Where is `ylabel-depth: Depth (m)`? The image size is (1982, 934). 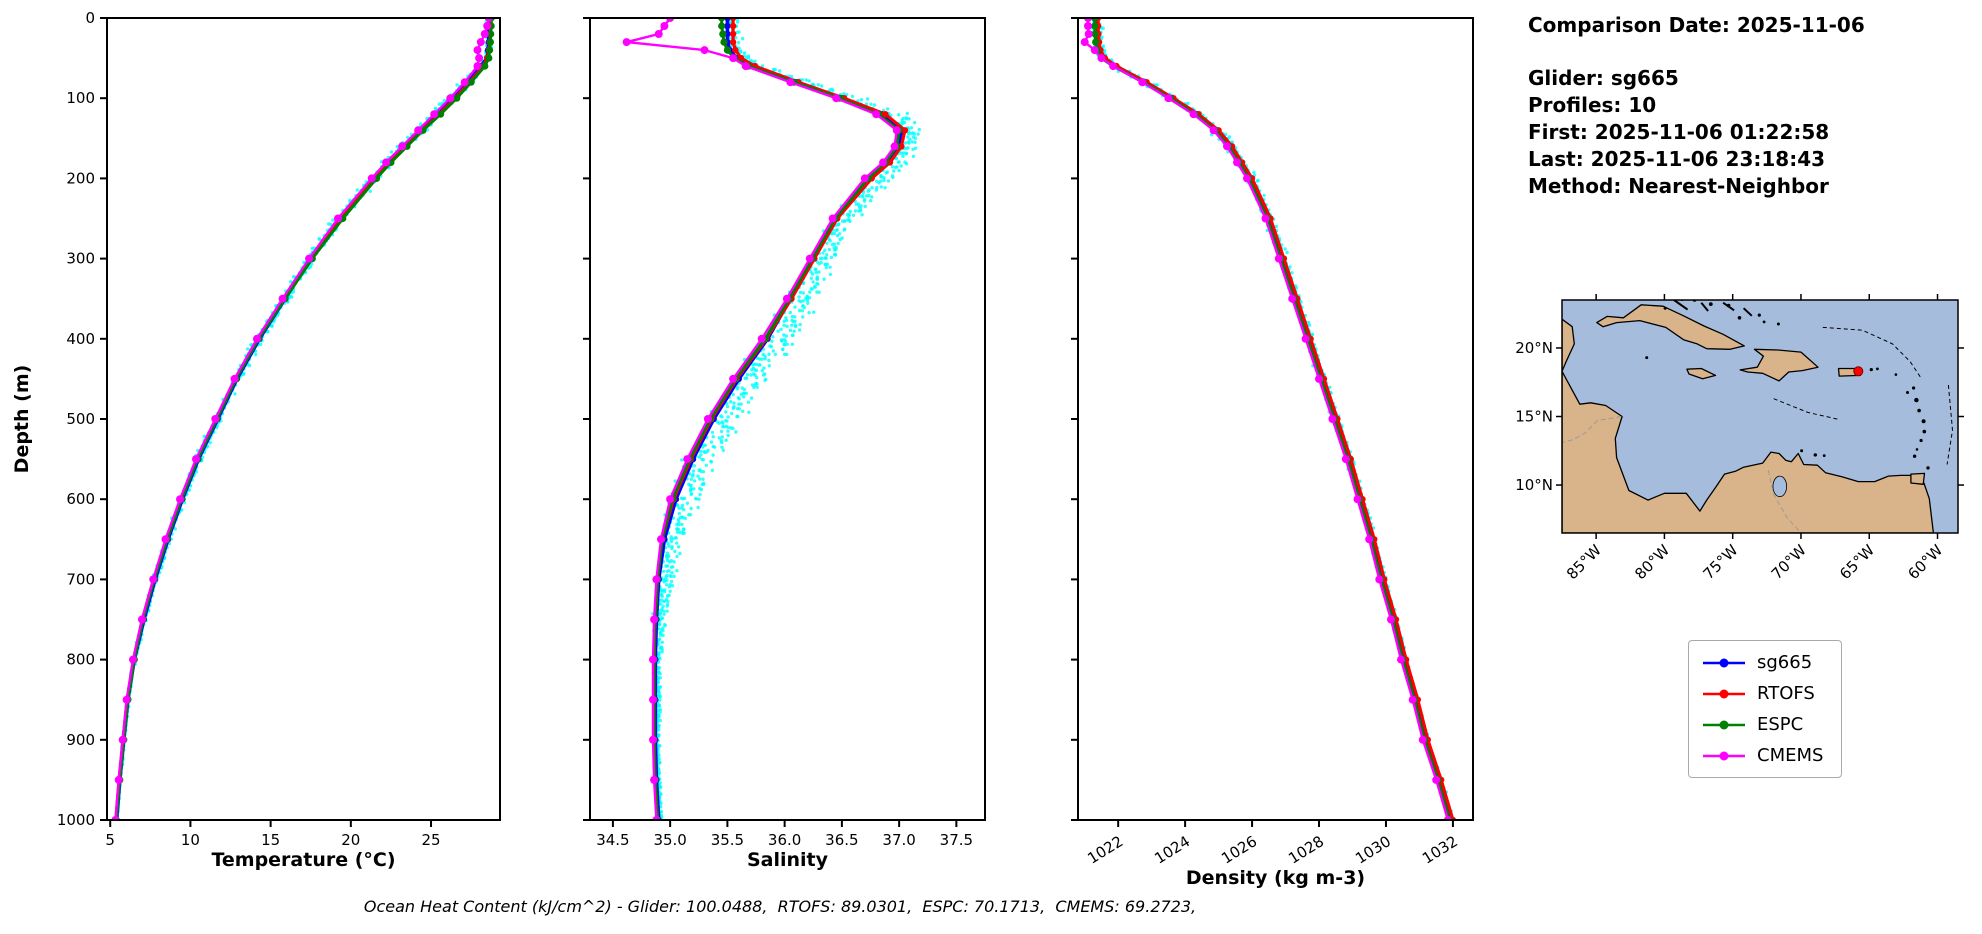 ylabel-depth: Depth (m) is located at coordinates (22, 419).